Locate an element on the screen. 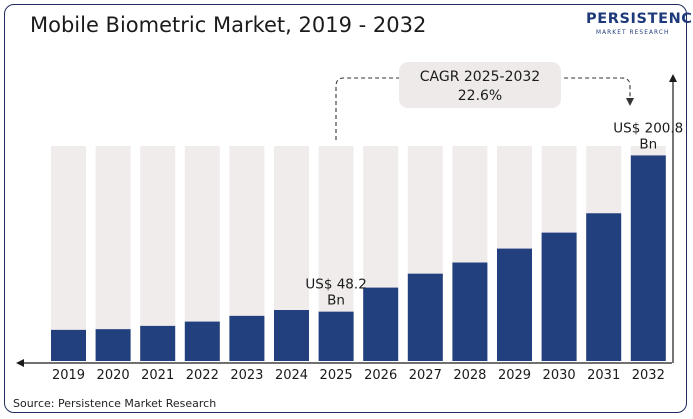 This screenshot has width=693, height=419. x-tick-label-2027: 2027 is located at coordinates (425, 375).